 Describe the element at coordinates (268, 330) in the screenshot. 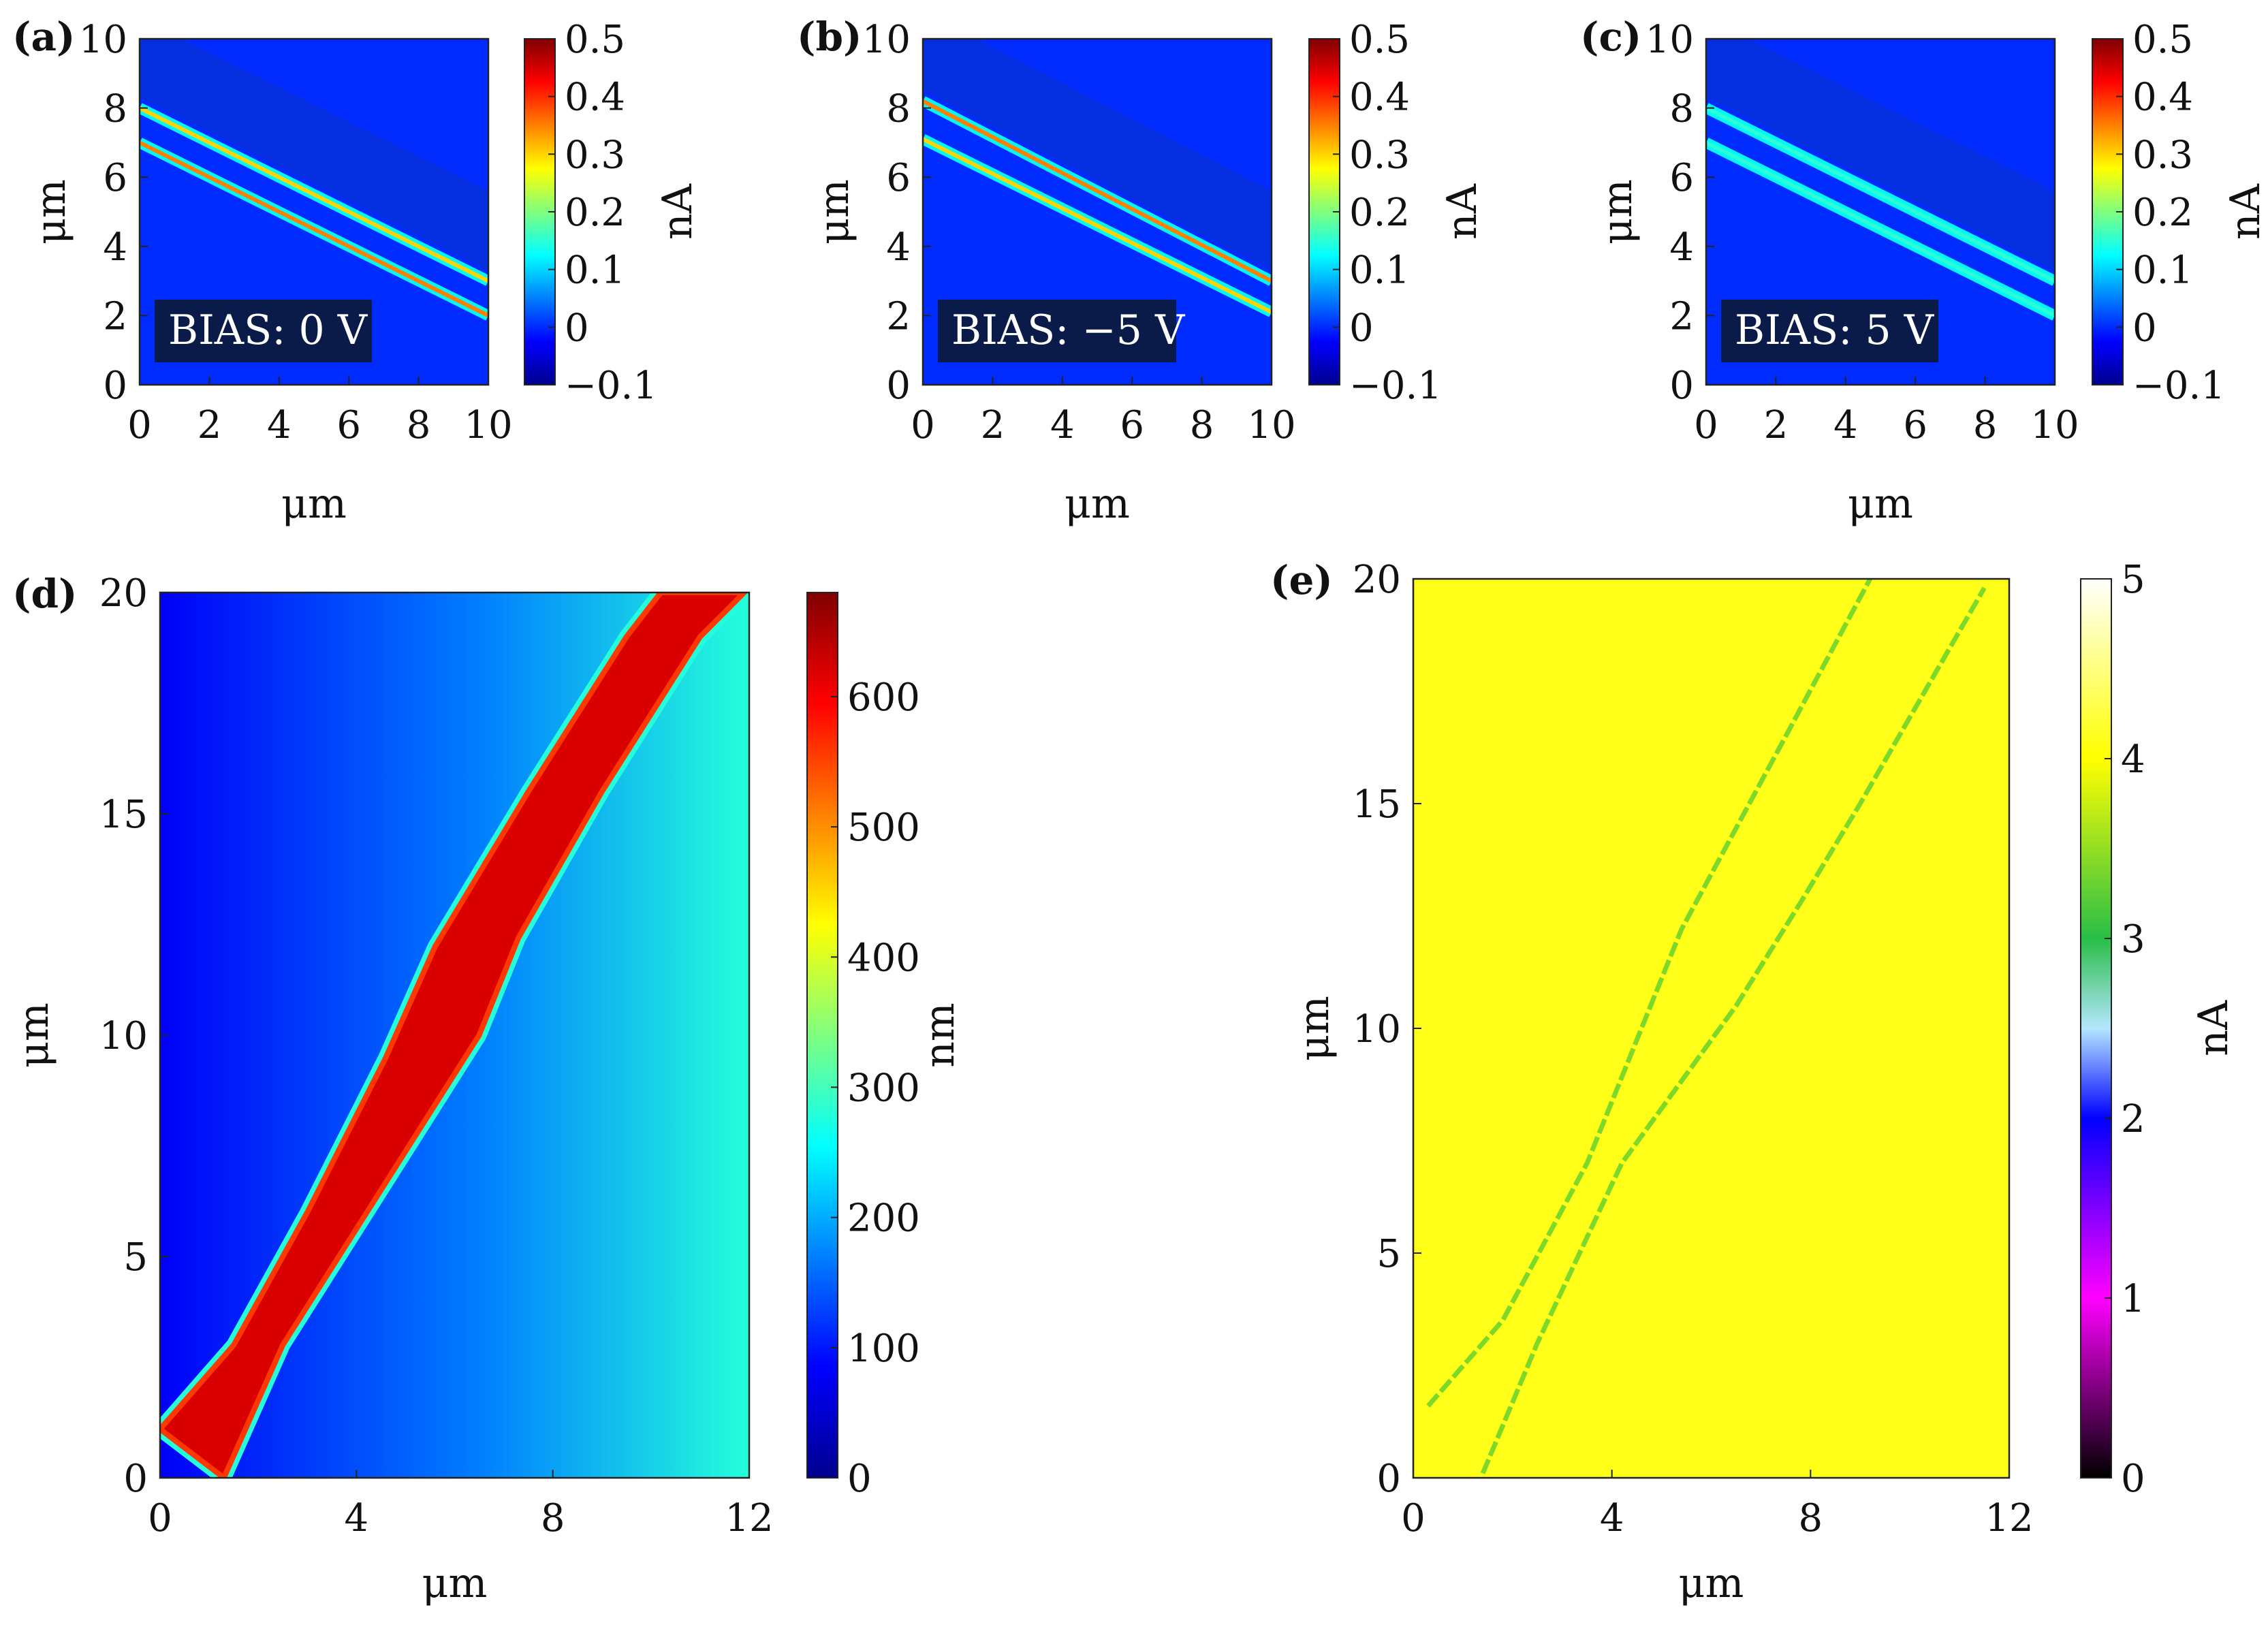

I see `bias-label: BIAS: 0 V` at that location.